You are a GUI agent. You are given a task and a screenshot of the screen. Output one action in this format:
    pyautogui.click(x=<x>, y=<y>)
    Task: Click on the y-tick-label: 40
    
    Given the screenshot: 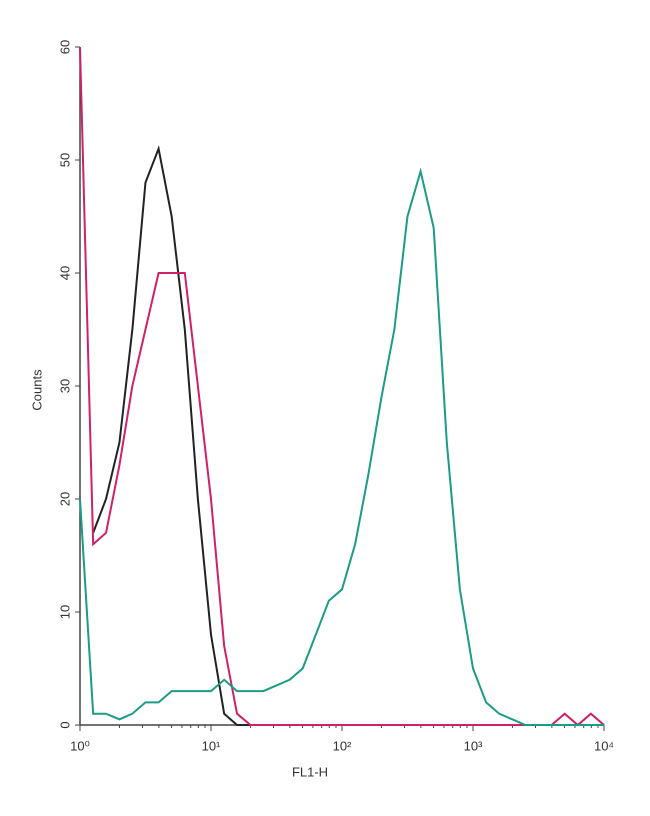 What is the action you would take?
    pyautogui.click(x=64, y=273)
    